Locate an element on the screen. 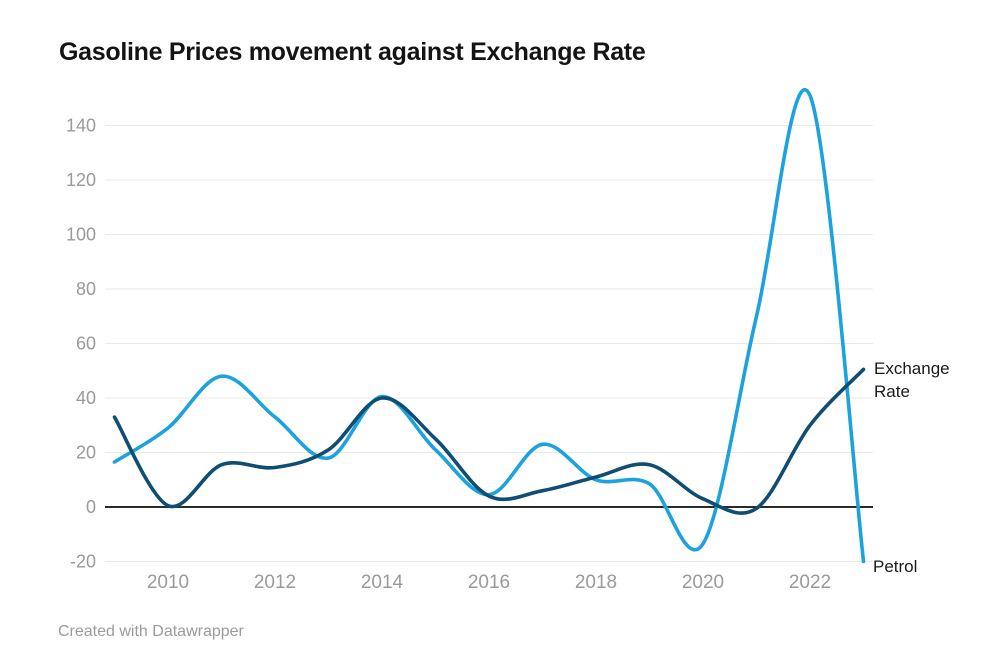 The height and width of the screenshot is (668, 981). credit-line: Created with Datawrapper is located at coordinates (151, 631).